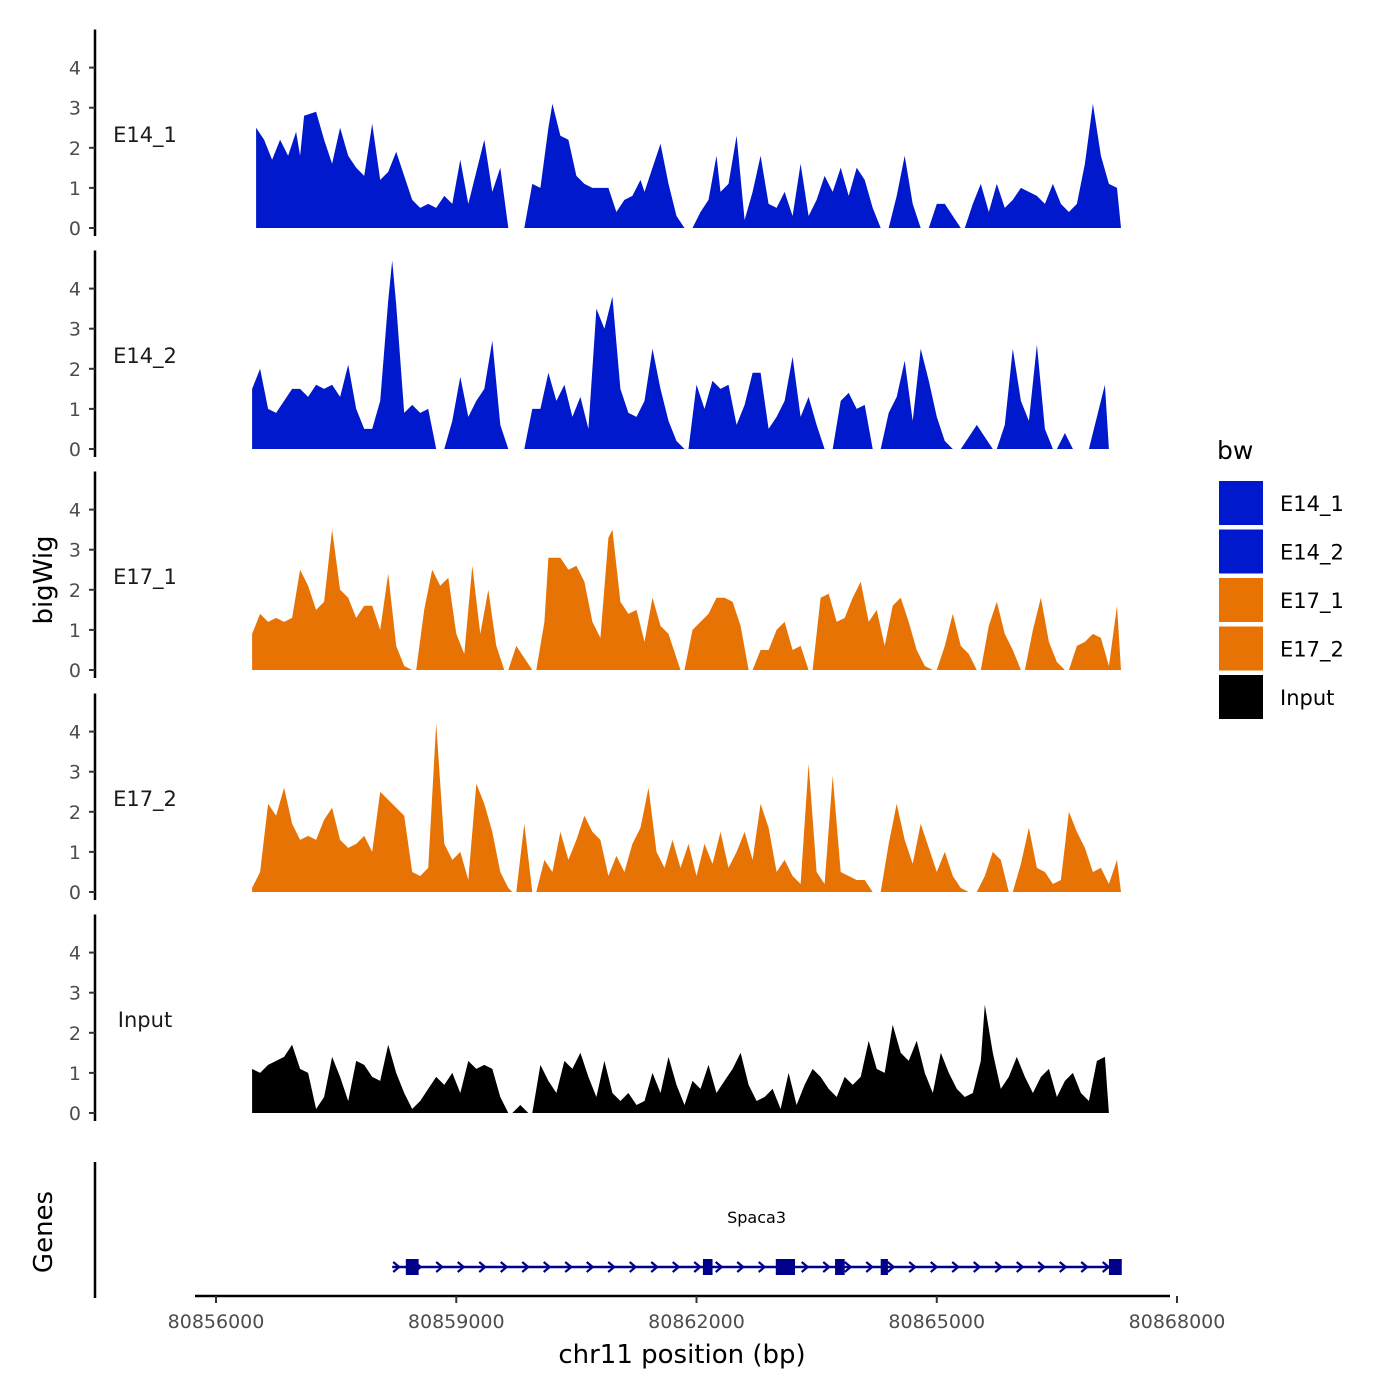 Image resolution: width=1400 pixels, height=1400 pixels. Describe the element at coordinates (44, 579) in the screenshot. I see `y-axis-title: bigWig` at that location.